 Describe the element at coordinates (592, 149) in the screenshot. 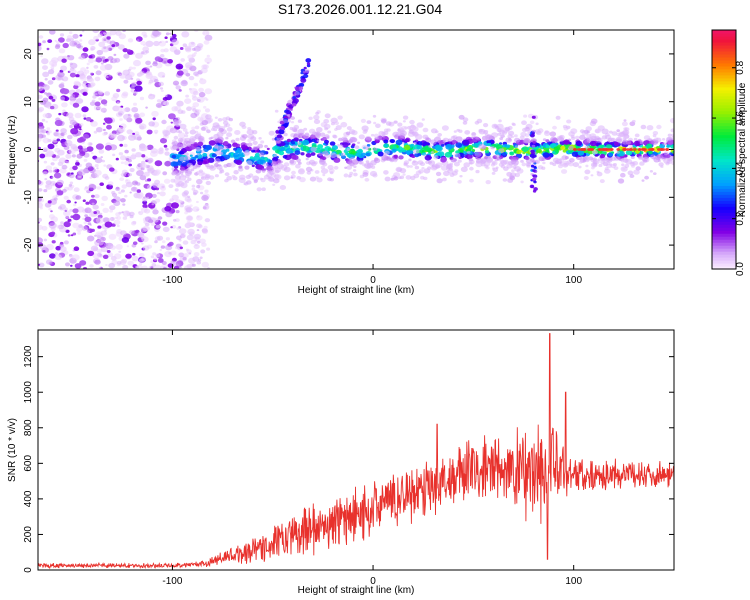

I see `heatmap-ridge-peak` at that location.